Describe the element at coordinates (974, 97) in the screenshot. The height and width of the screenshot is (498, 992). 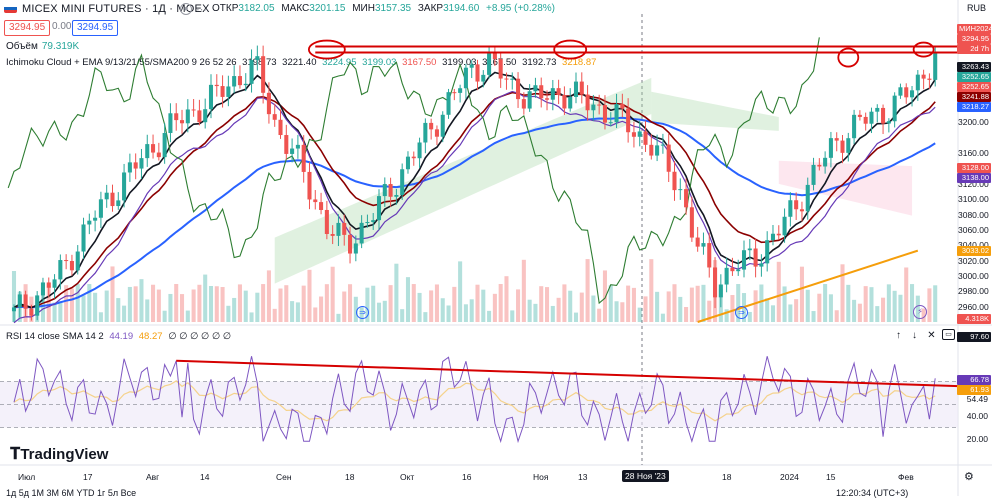
I see `kijun-tag: 3241.88` at that location.